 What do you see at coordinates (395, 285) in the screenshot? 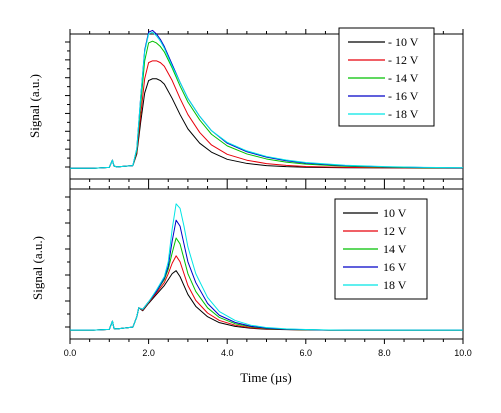
I see `bottom-legend-label: 18 V` at bounding box center [395, 285].